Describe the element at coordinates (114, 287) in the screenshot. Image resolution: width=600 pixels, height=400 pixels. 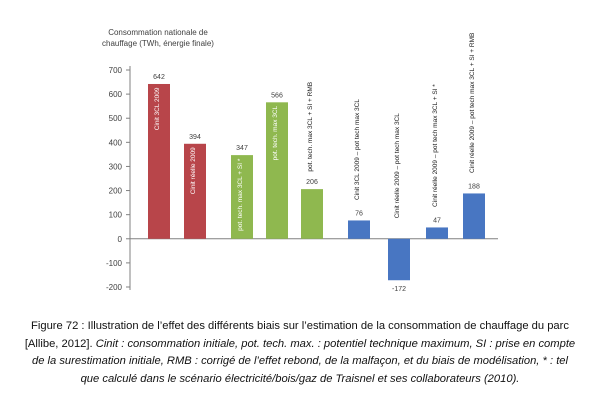
I see `y-tick-label: -200` at that location.